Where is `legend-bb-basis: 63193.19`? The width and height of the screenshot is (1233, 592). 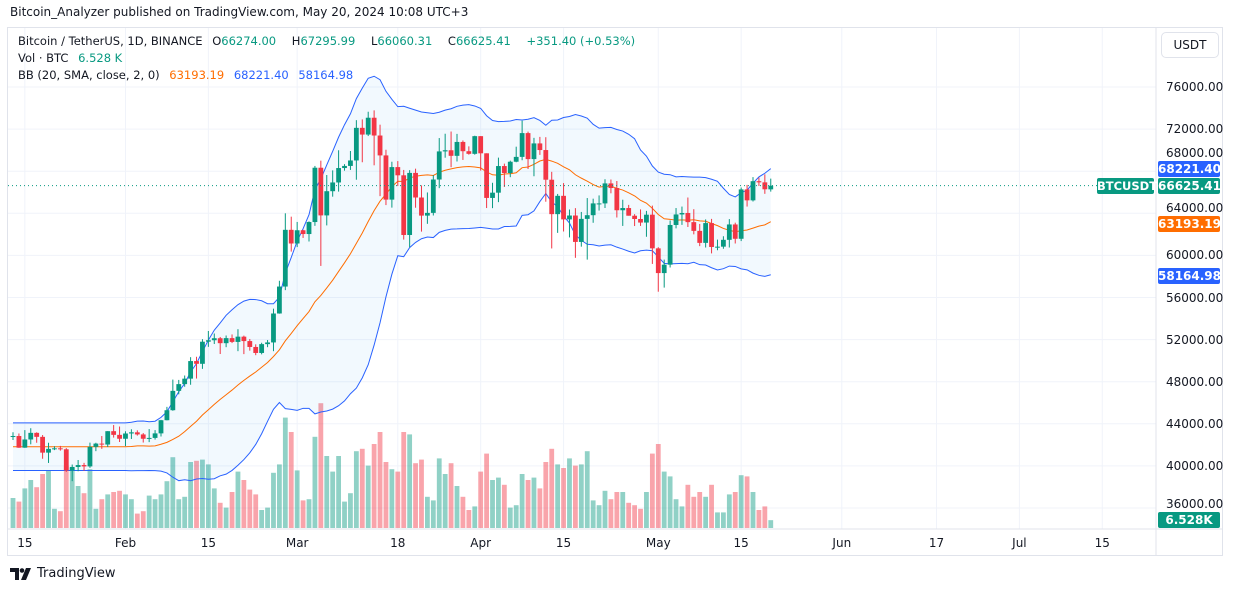
legend-bb-basis: 63193.19 is located at coordinates (197, 75).